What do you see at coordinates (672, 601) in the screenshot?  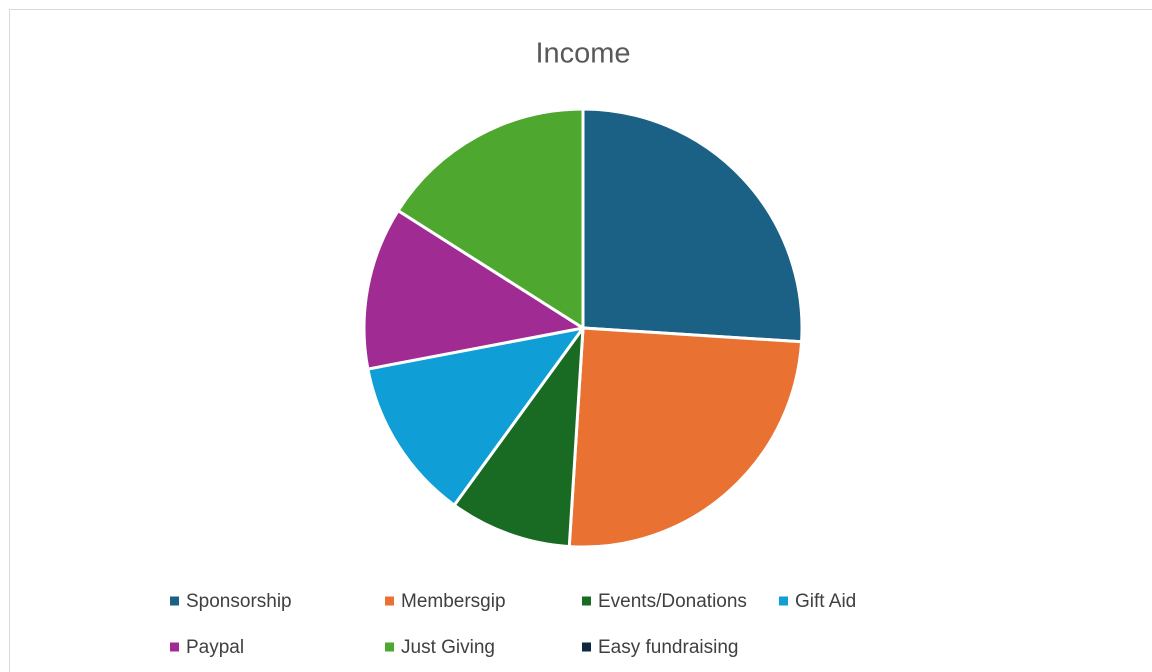 I see `legend-label: Events/Donations` at bounding box center [672, 601].